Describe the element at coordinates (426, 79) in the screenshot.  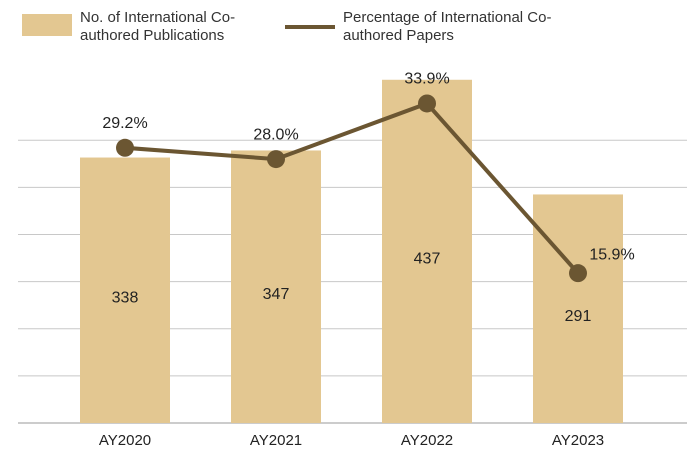
I see `line-value-label: 33.9%` at that location.